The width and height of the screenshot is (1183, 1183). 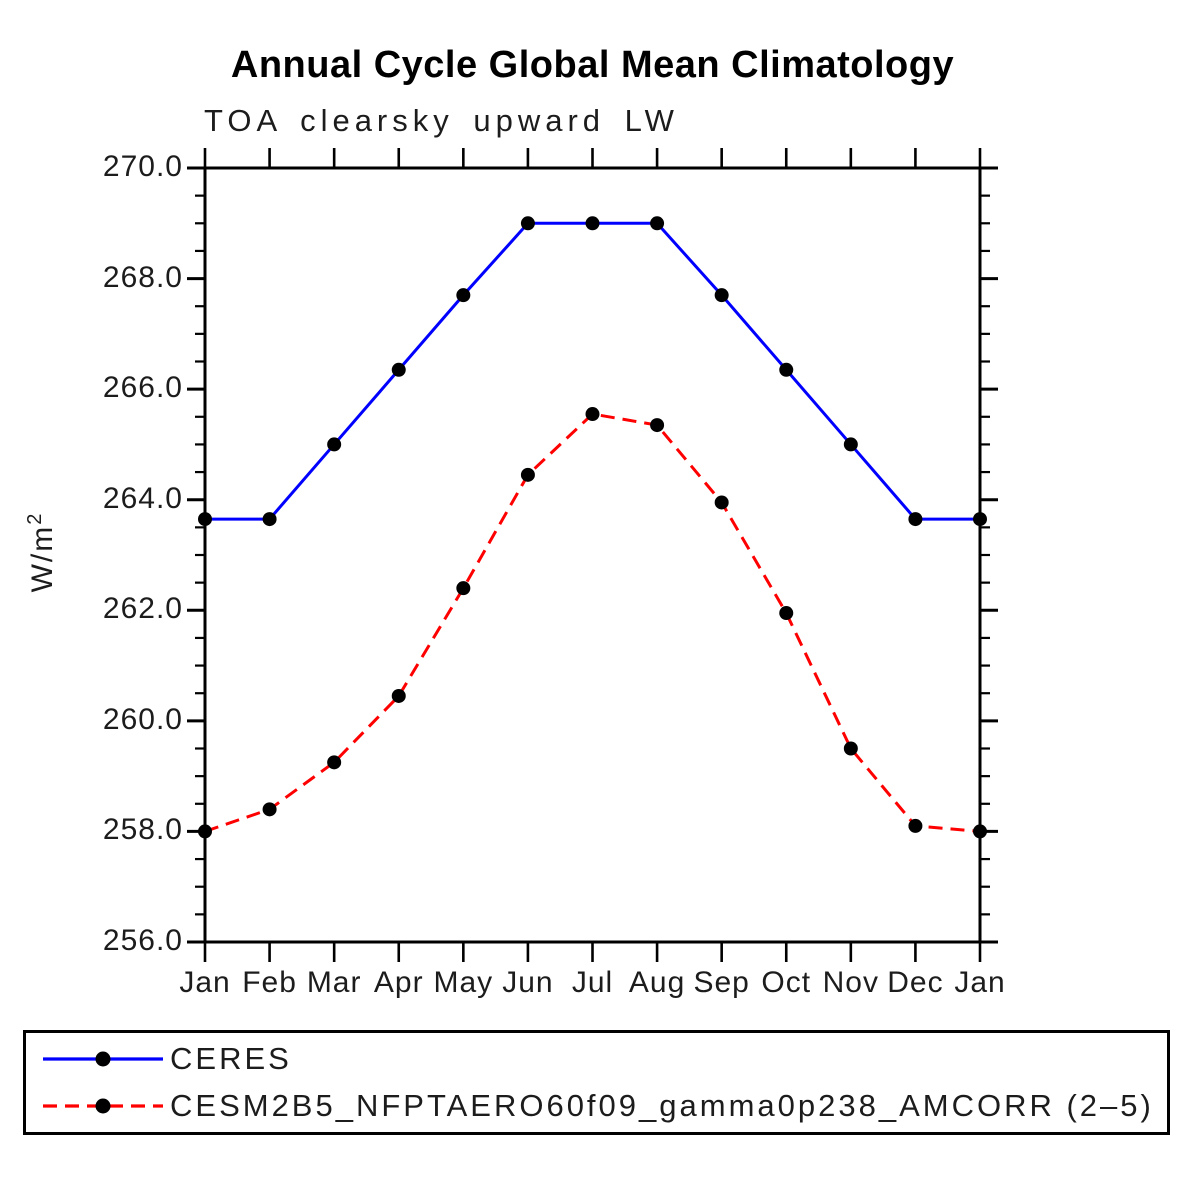 I want to click on legend-label-ceres: CERES, so click(x=231, y=1059).